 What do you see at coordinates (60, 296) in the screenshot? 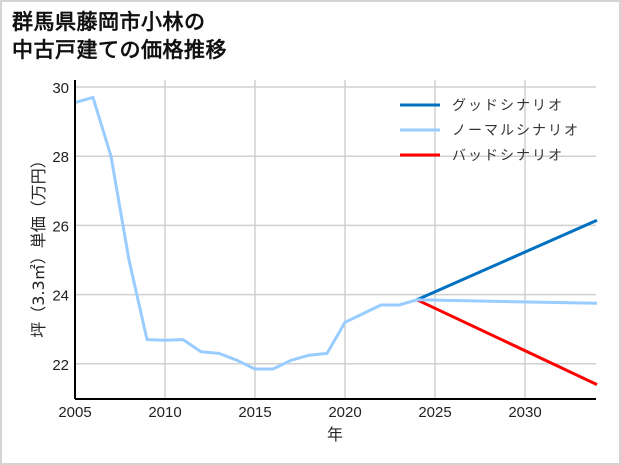
I see `y-tick-label: 24` at bounding box center [60, 296].